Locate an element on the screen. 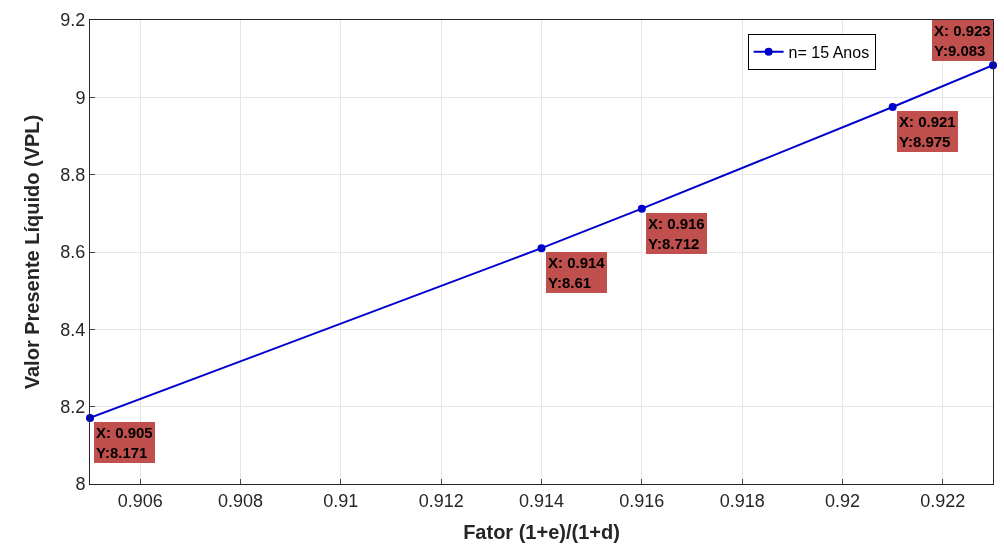  y-axis-title: Valor Presente Líquido (VPL) is located at coordinates (31, 252).